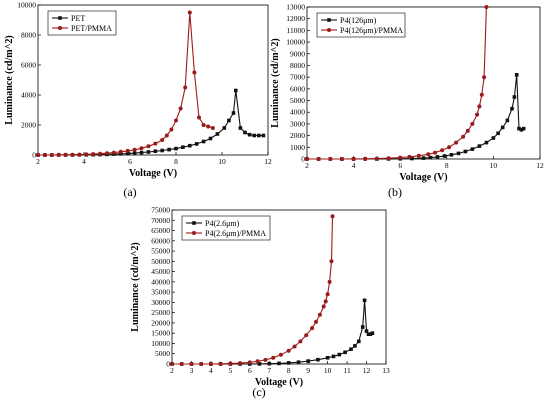 The image size is (550, 405). I want to click on x-tick-label: 9, so click(308, 370).